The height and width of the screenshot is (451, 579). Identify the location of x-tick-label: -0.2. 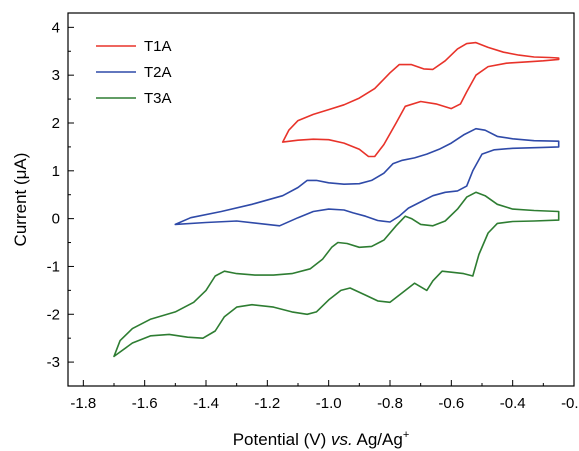
(570, 403).